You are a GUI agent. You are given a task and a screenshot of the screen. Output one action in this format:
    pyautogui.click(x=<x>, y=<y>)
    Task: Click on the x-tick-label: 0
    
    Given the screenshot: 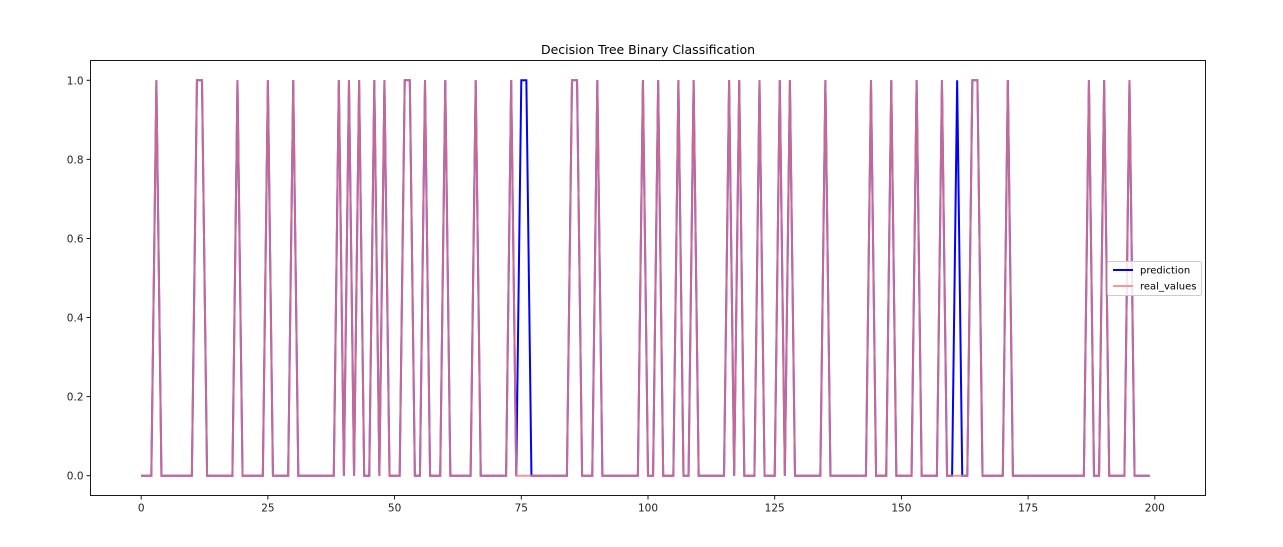 What is the action you would take?
    pyautogui.click(x=141, y=509)
    